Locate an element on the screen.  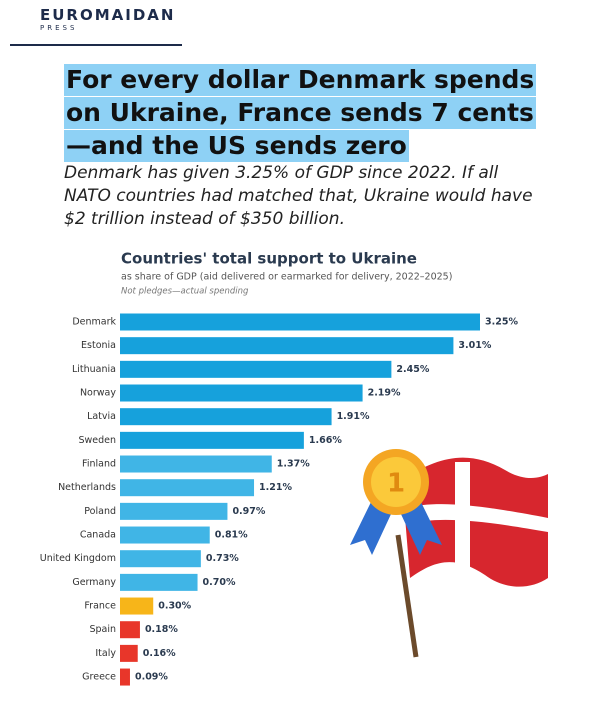
category-label: Denmark is located at coordinates (94, 322).